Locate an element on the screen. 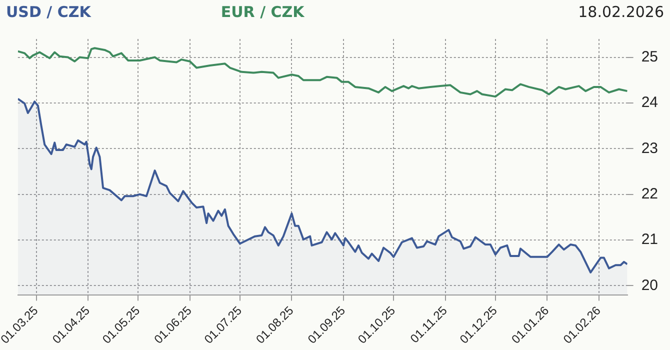 The image size is (670, 350). text: USD / CZK is located at coordinates (48, 12).